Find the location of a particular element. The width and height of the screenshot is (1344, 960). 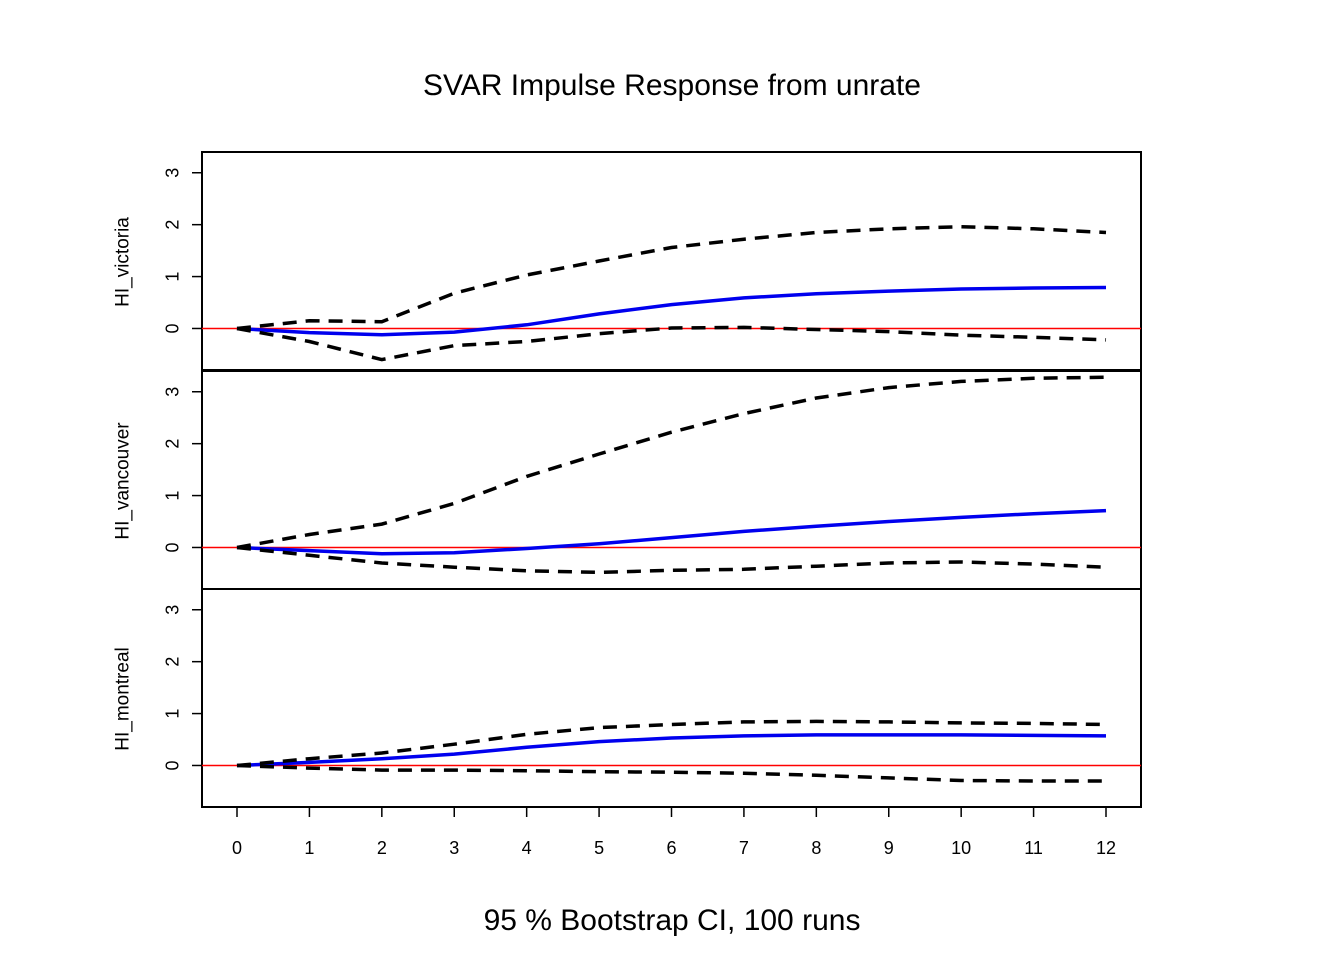

chart-title: SVAR Impulse Response from unrate is located at coordinates (672, 85).